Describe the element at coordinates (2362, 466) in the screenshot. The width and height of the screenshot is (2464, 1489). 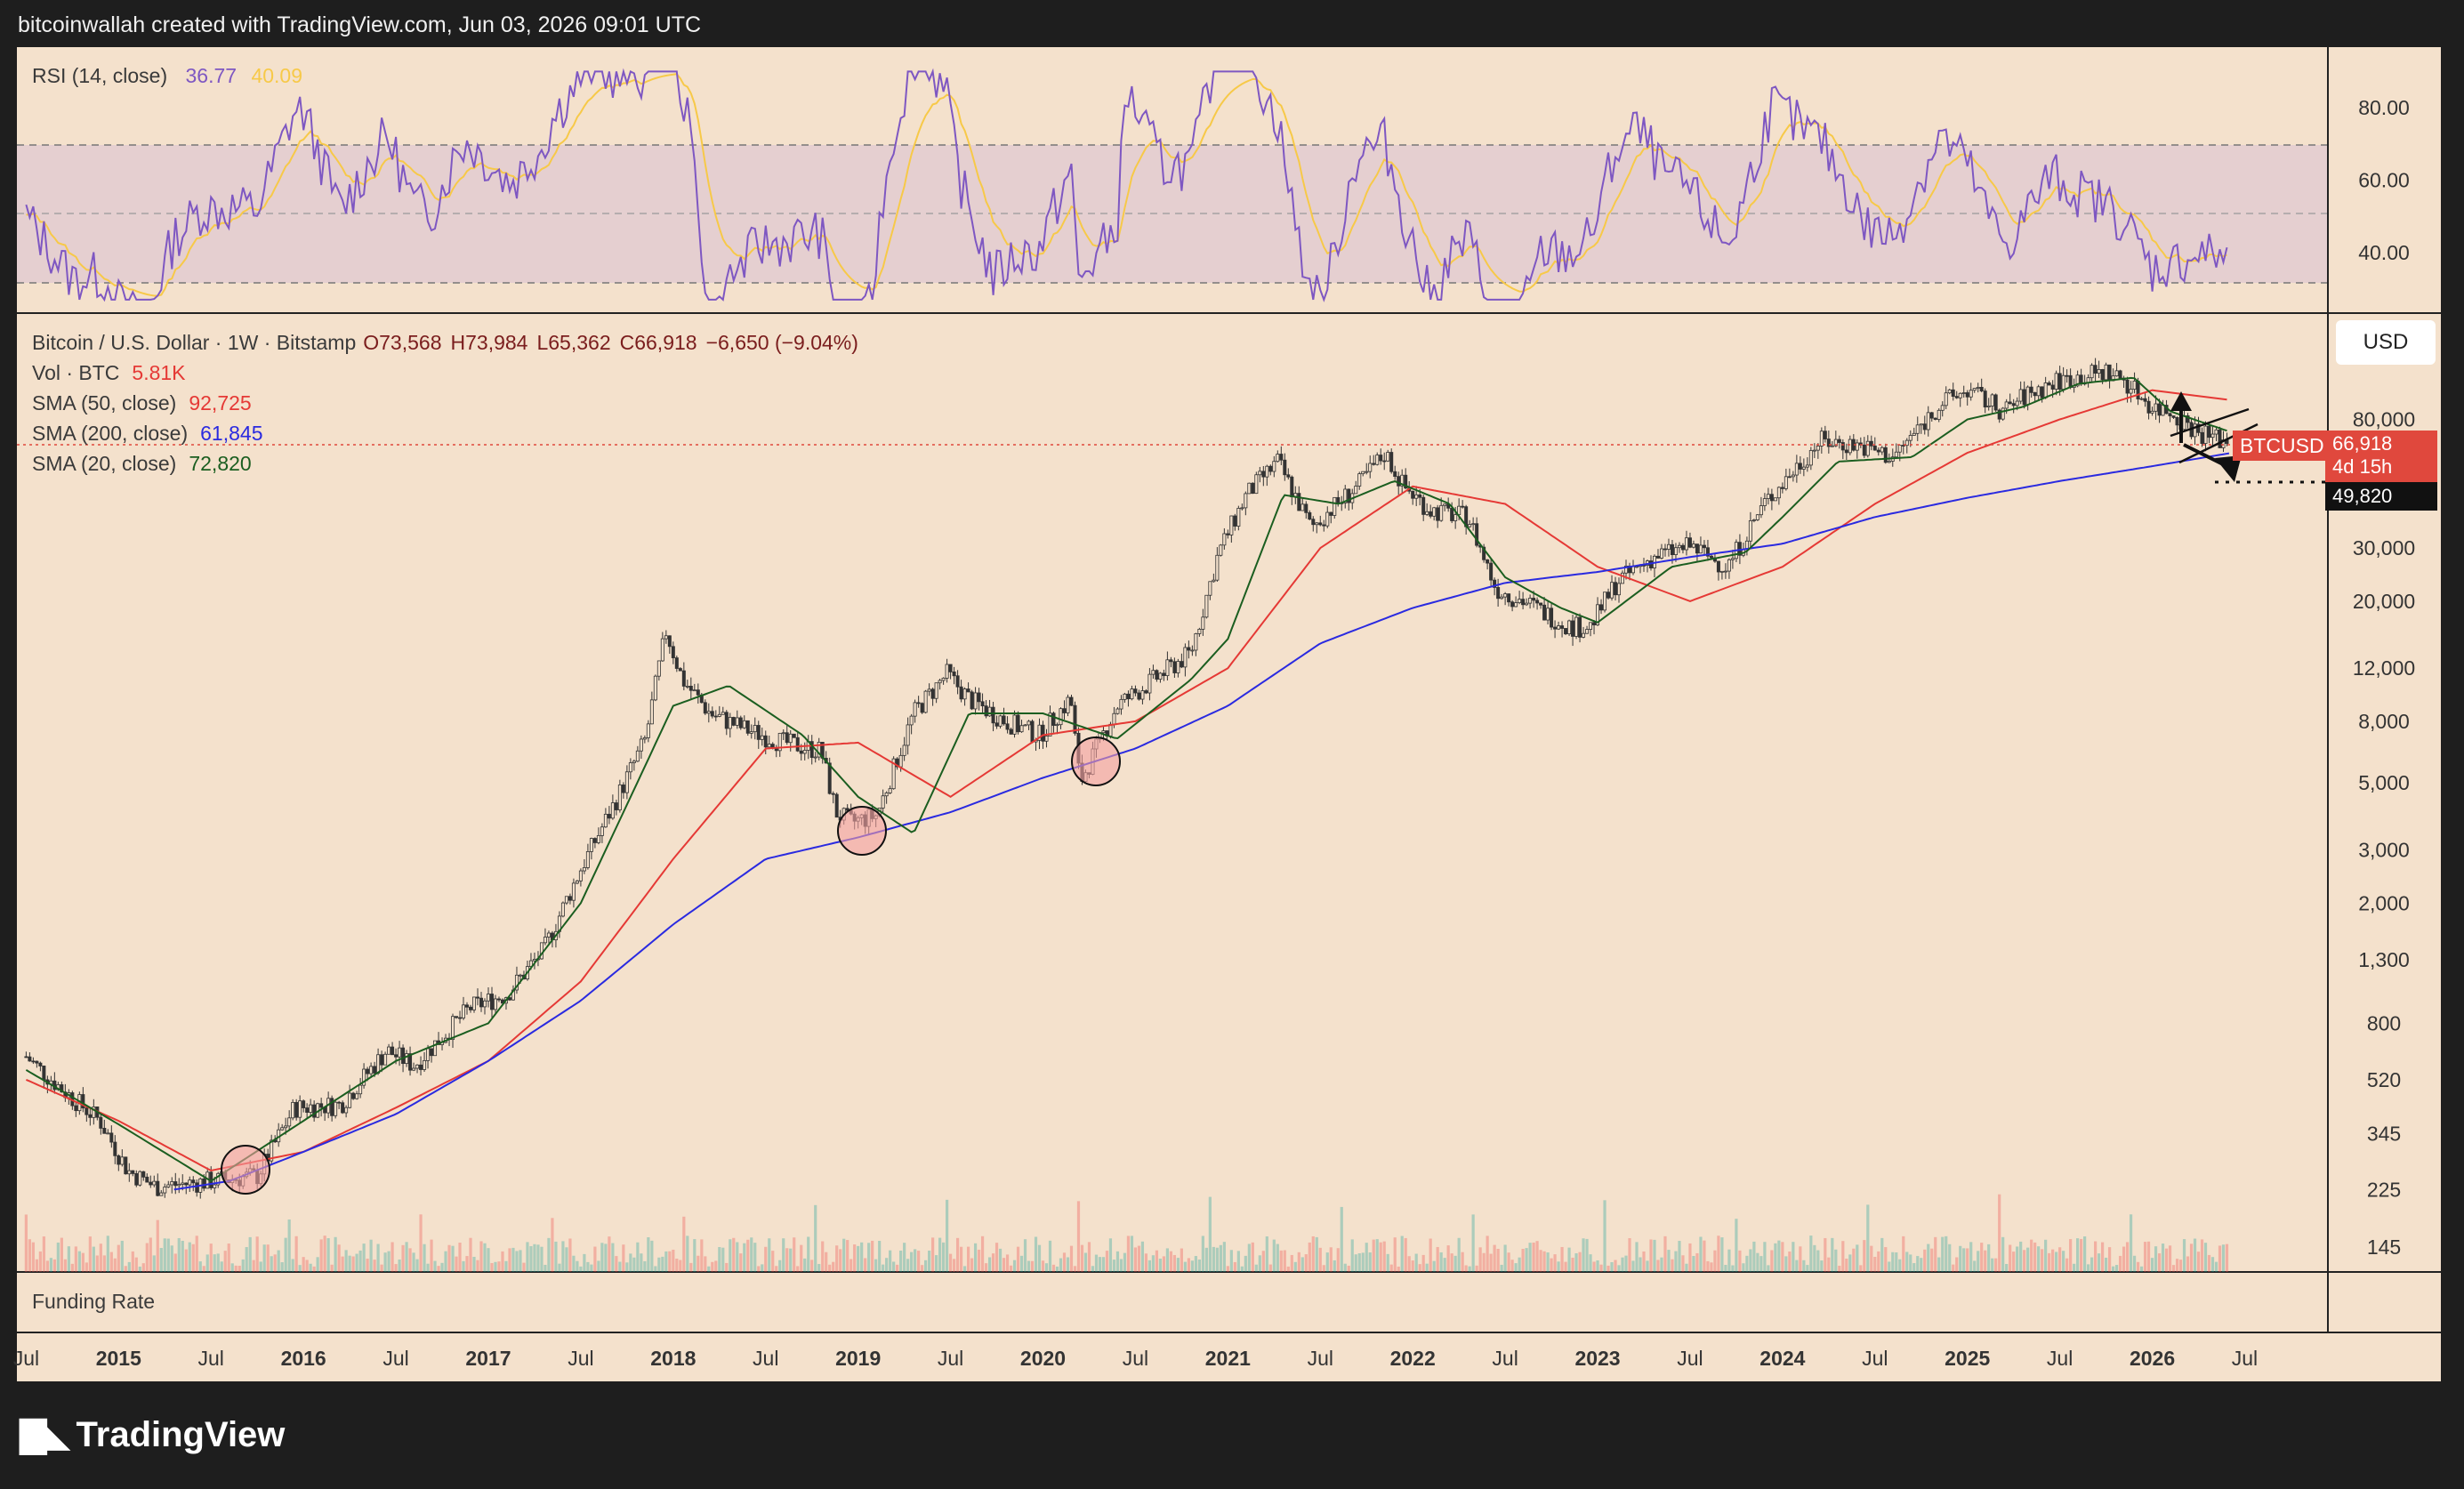
I see `price-tag-countdown: 4d 15h` at that location.